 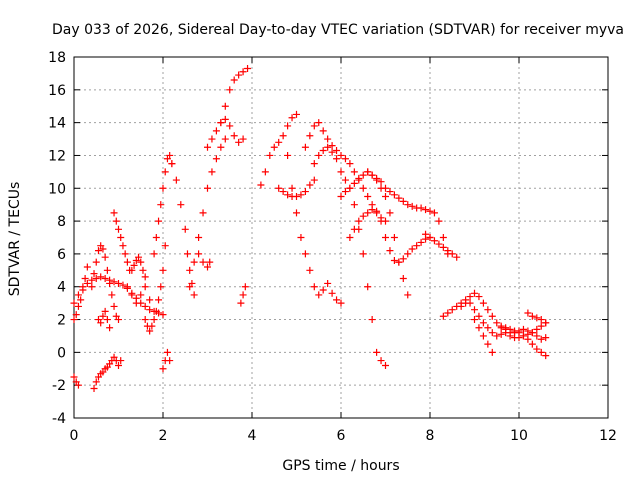 What do you see at coordinates (278, 149) in the screenshot?
I see `series-s19` at bounding box center [278, 149].